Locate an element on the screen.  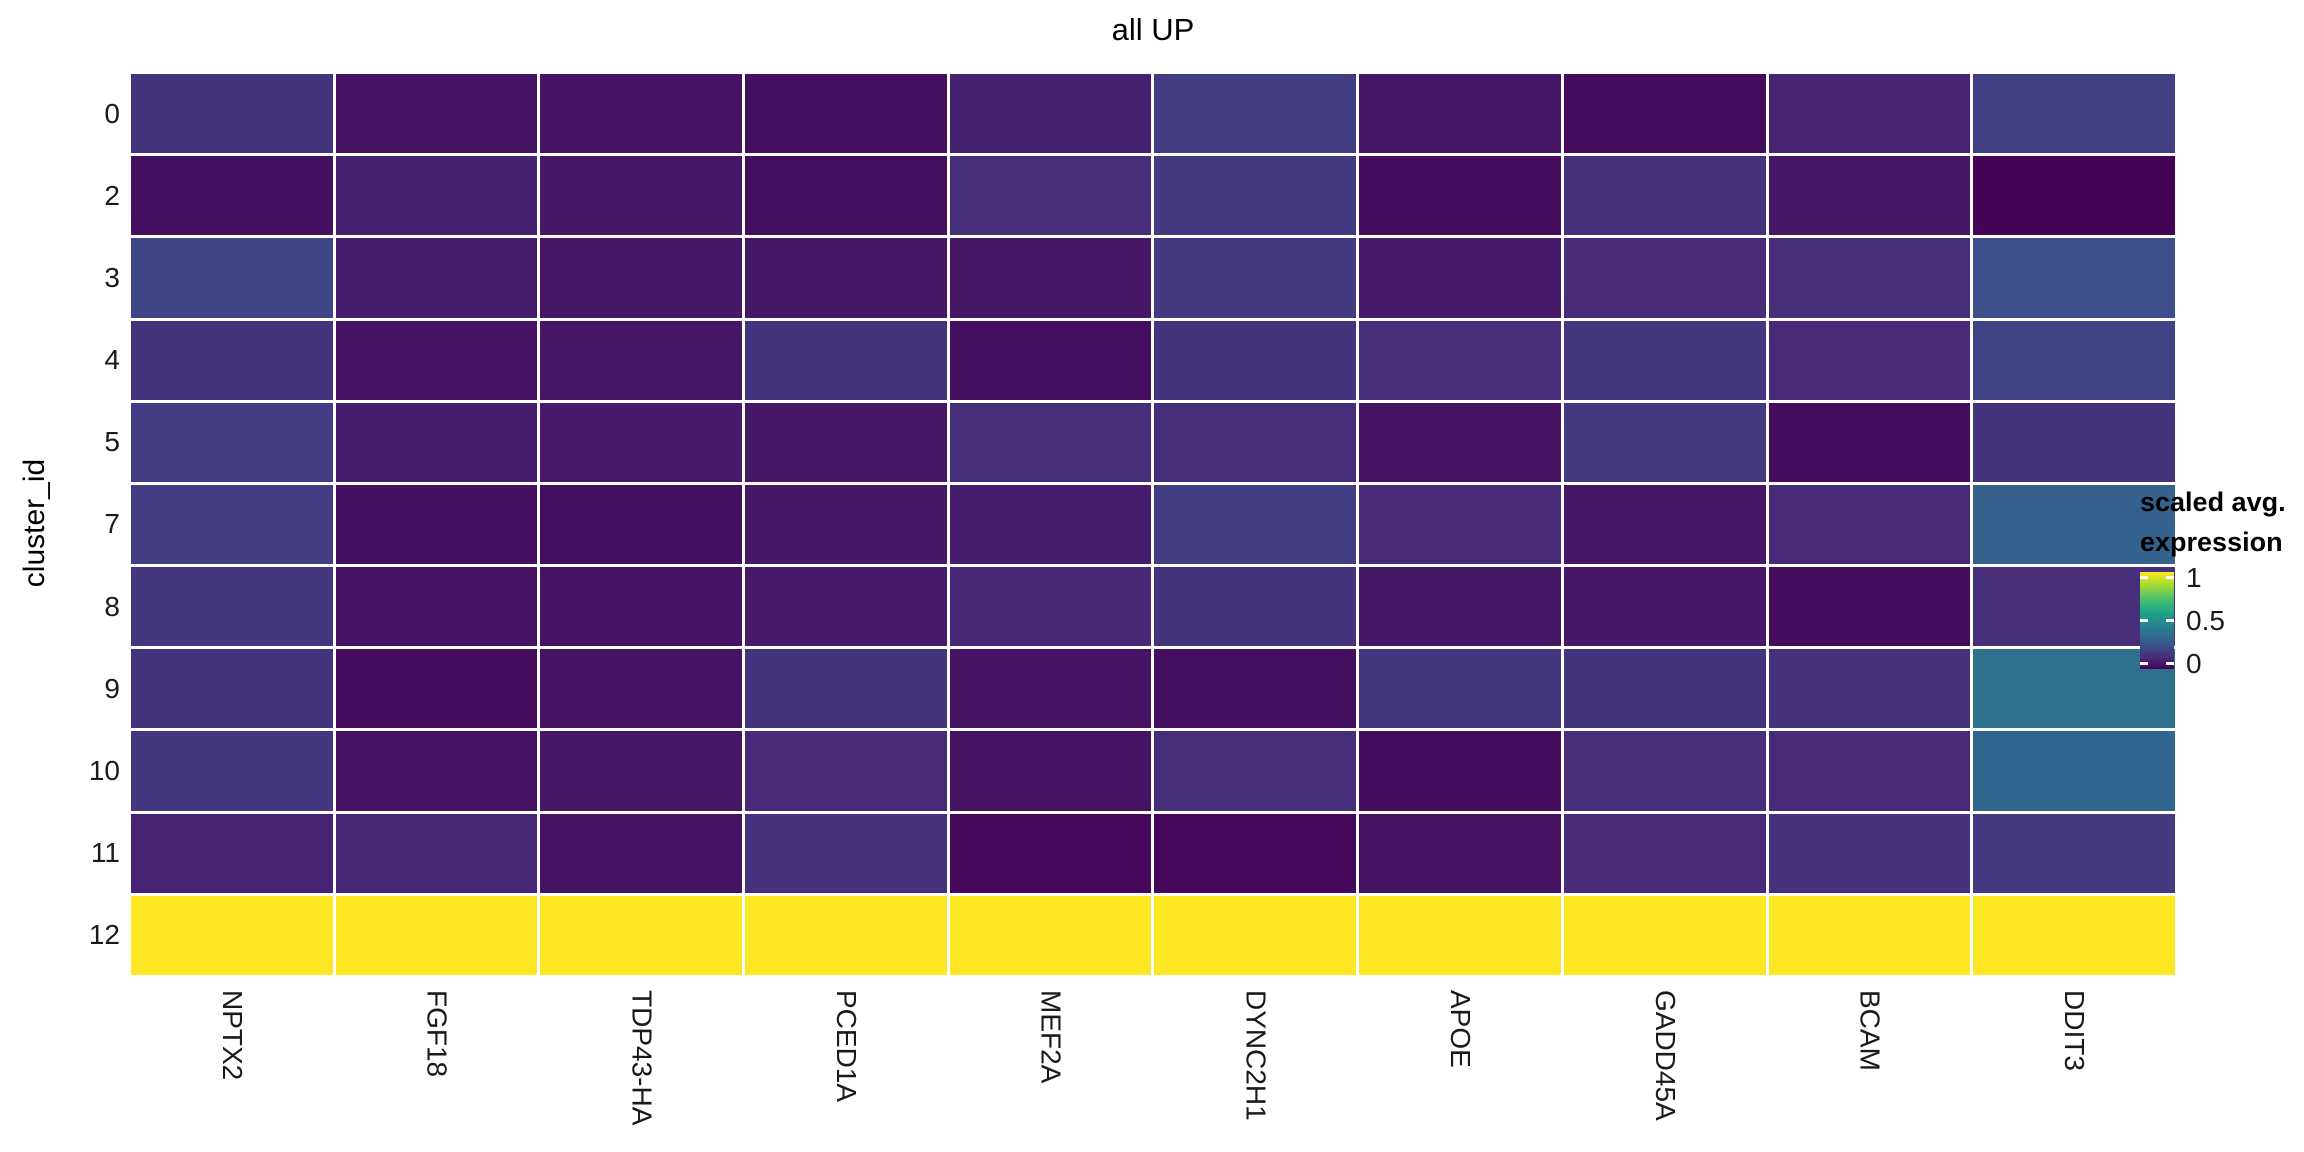
y-tick-label: 5 is located at coordinates (112, 442).